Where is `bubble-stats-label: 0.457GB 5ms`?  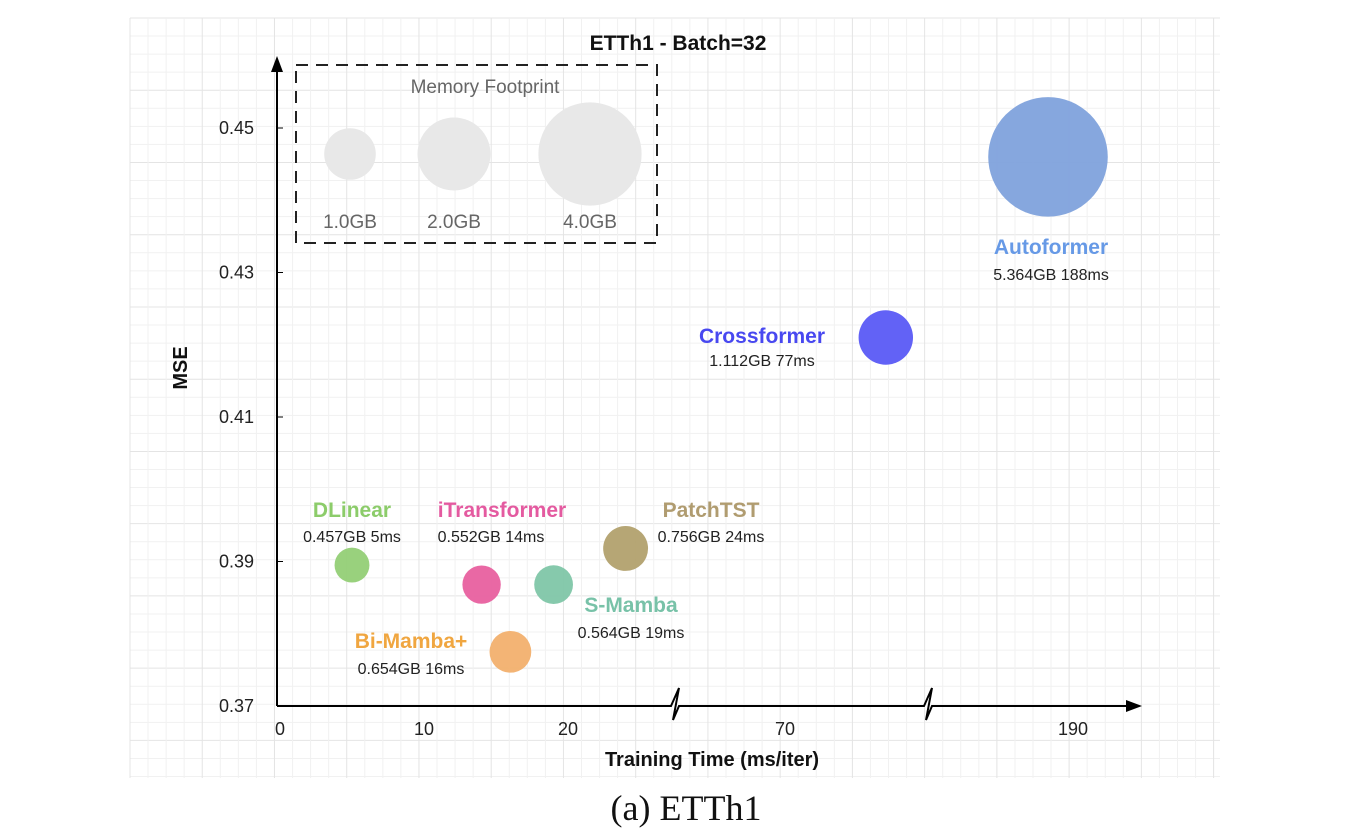 bubble-stats-label: 0.457GB 5ms is located at coordinates (352, 537).